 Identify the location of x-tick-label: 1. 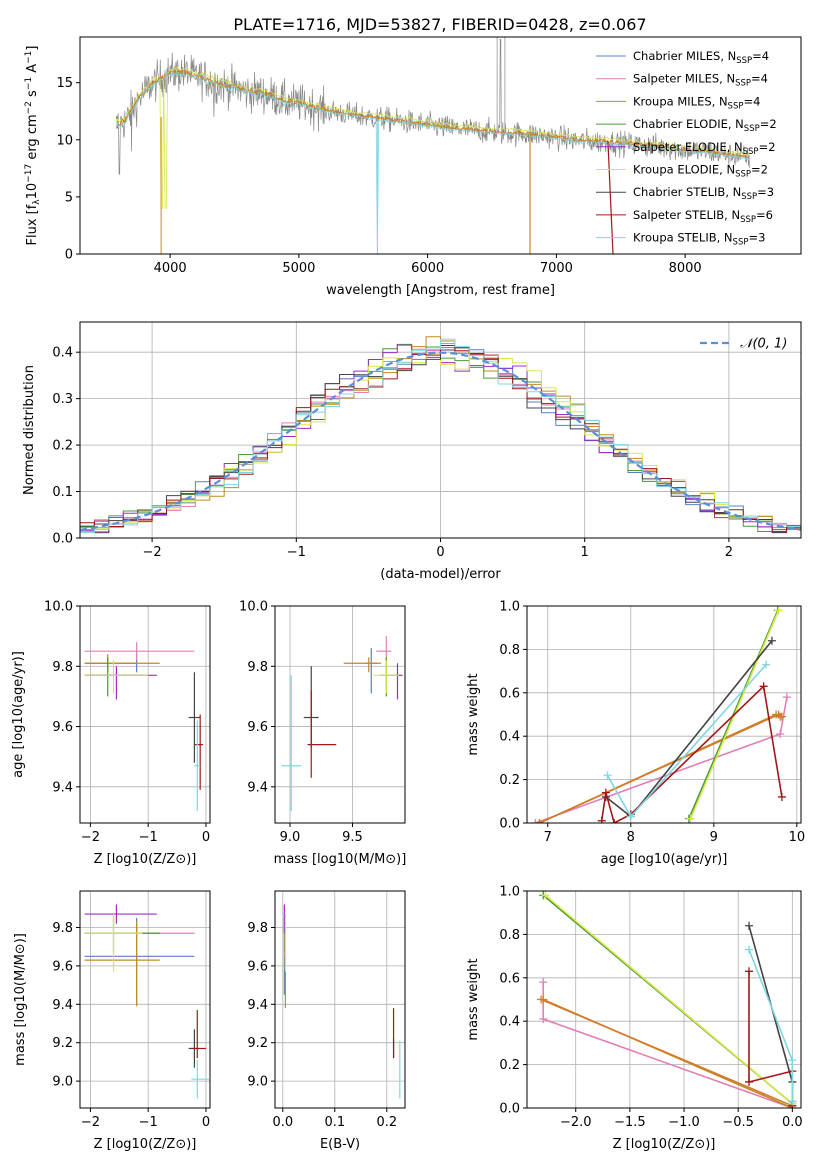
(585, 552).